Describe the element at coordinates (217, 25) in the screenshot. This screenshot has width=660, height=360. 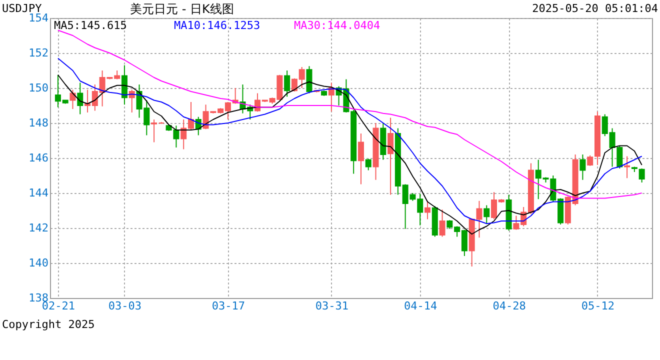
I see `text: MA10:146.1253` at that location.